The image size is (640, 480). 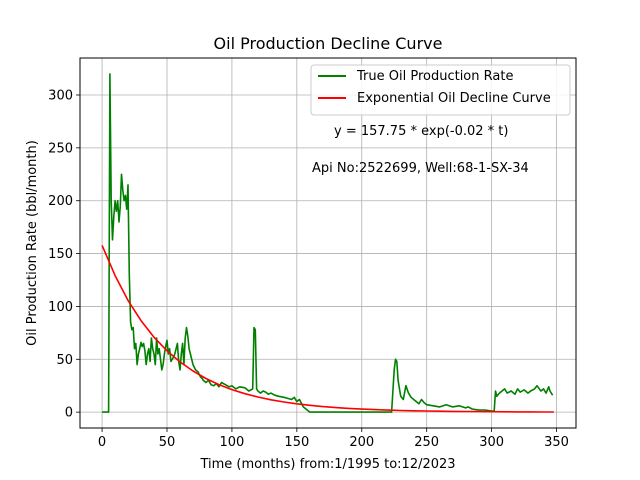 What do you see at coordinates (327, 464) in the screenshot?
I see `x-axis-label: Time (months) from:1/1995 to:12/2023` at bounding box center [327, 464].